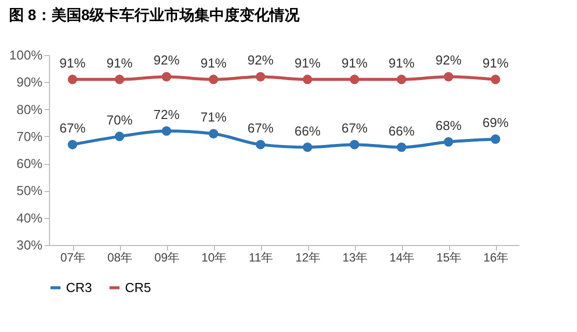 The width and height of the screenshot is (577, 332). I want to click on data-label: 71%, so click(213, 117).